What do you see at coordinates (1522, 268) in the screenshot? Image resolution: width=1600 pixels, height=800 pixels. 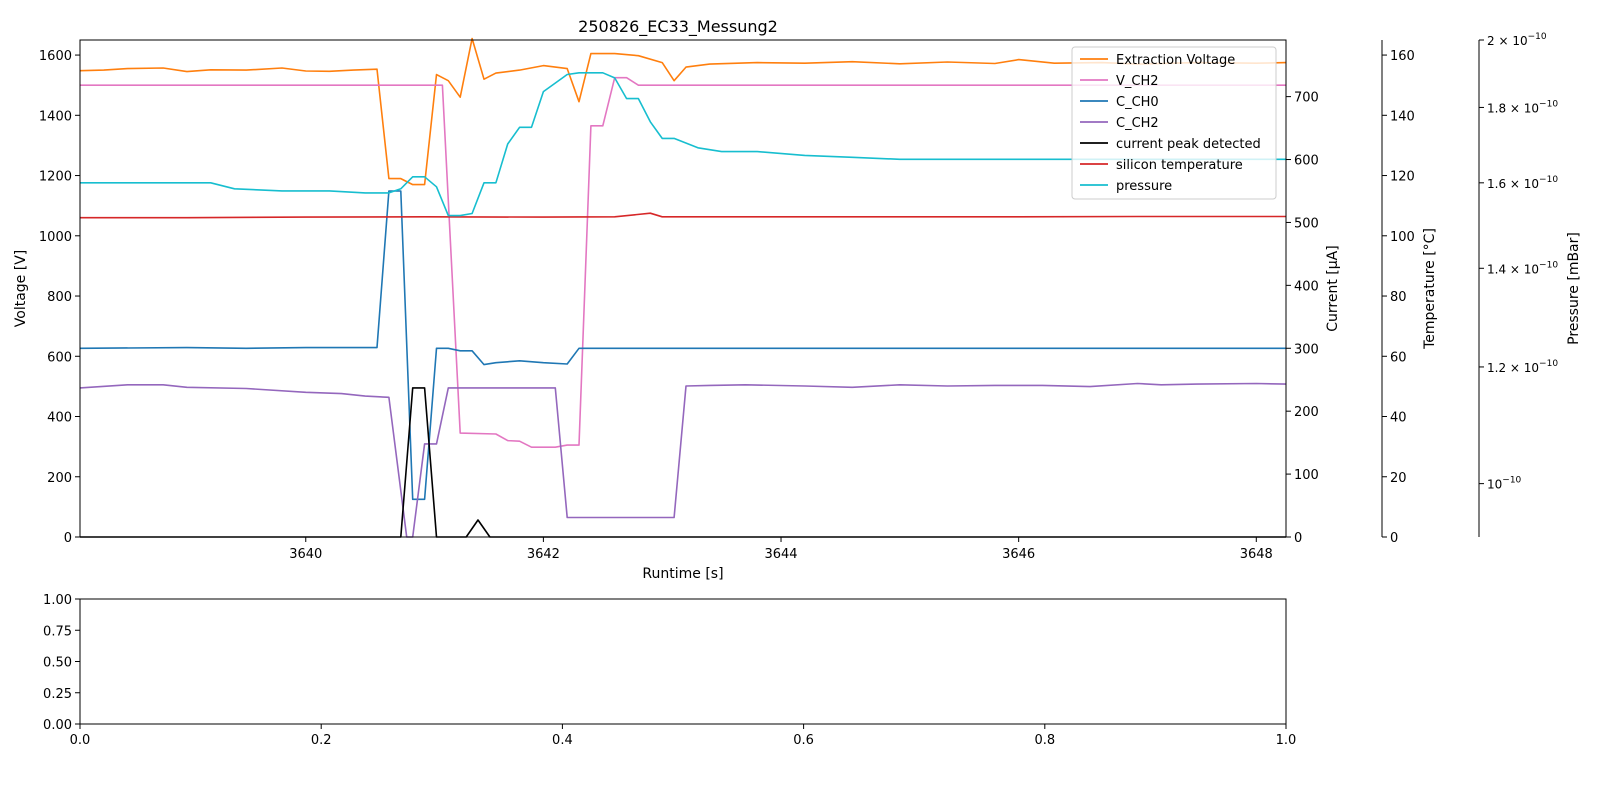 I see `y-tick-label: 1.4 × 10⁻¹⁰` at bounding box center [1522, 268].